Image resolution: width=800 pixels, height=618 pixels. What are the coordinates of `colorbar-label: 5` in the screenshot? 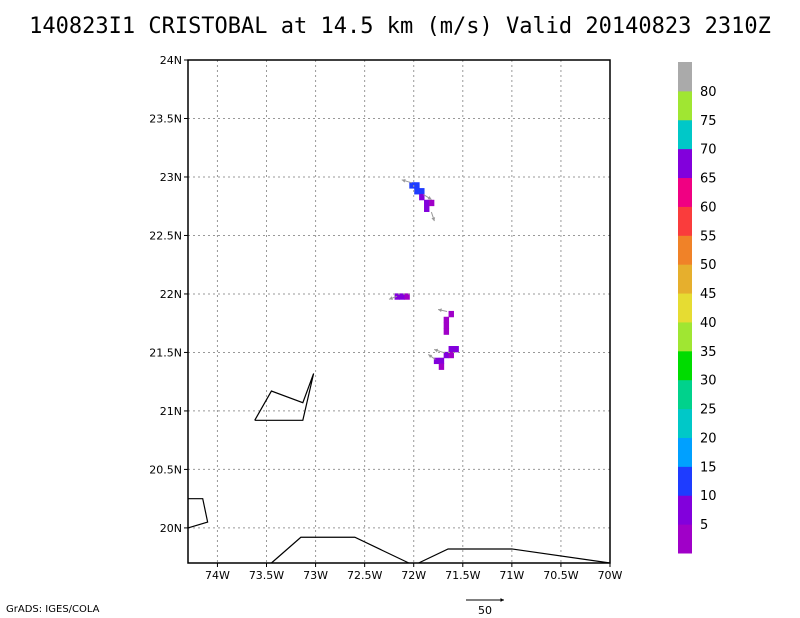 It's located at (704, 525).